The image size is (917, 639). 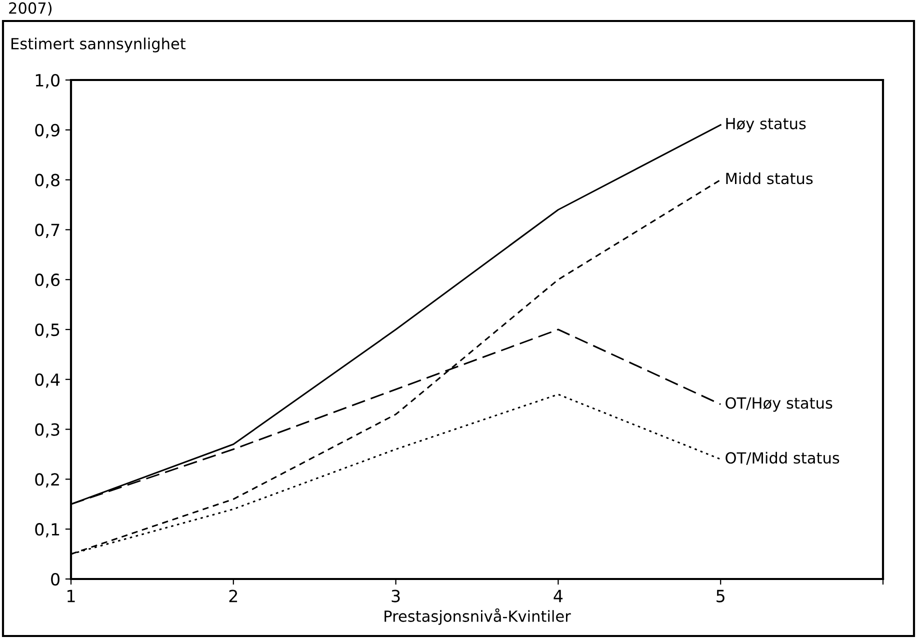 What do you see at coordinates (783, 458) in the screenshot?
I see `series-label: OT/Midd status` at bounding box center [783, 458].